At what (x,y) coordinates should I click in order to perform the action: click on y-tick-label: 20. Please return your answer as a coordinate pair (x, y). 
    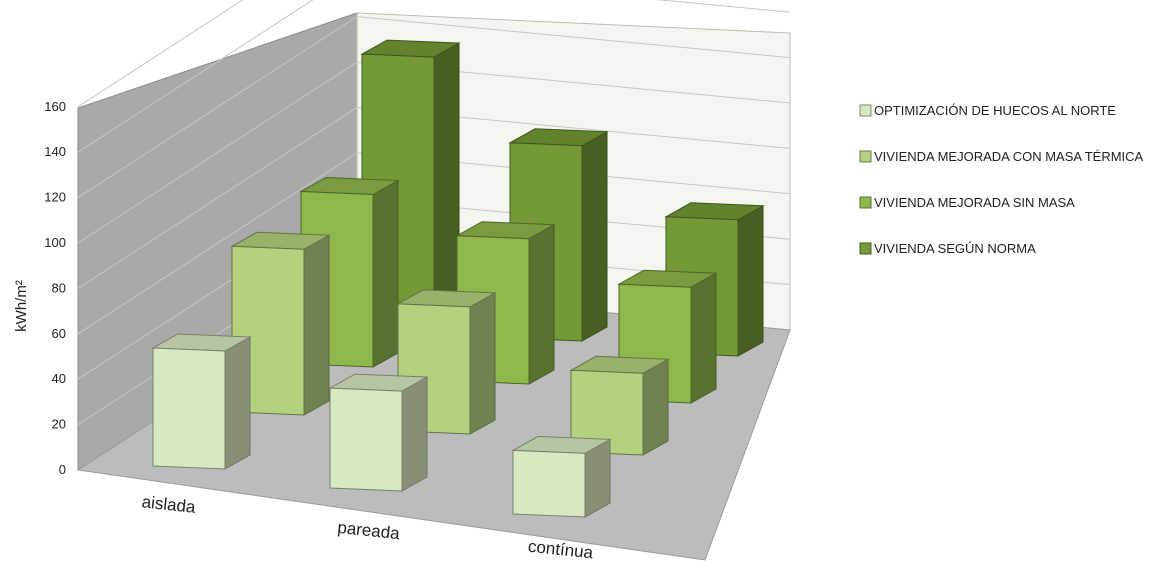
    Looking at the image, I should click on (59, 424).